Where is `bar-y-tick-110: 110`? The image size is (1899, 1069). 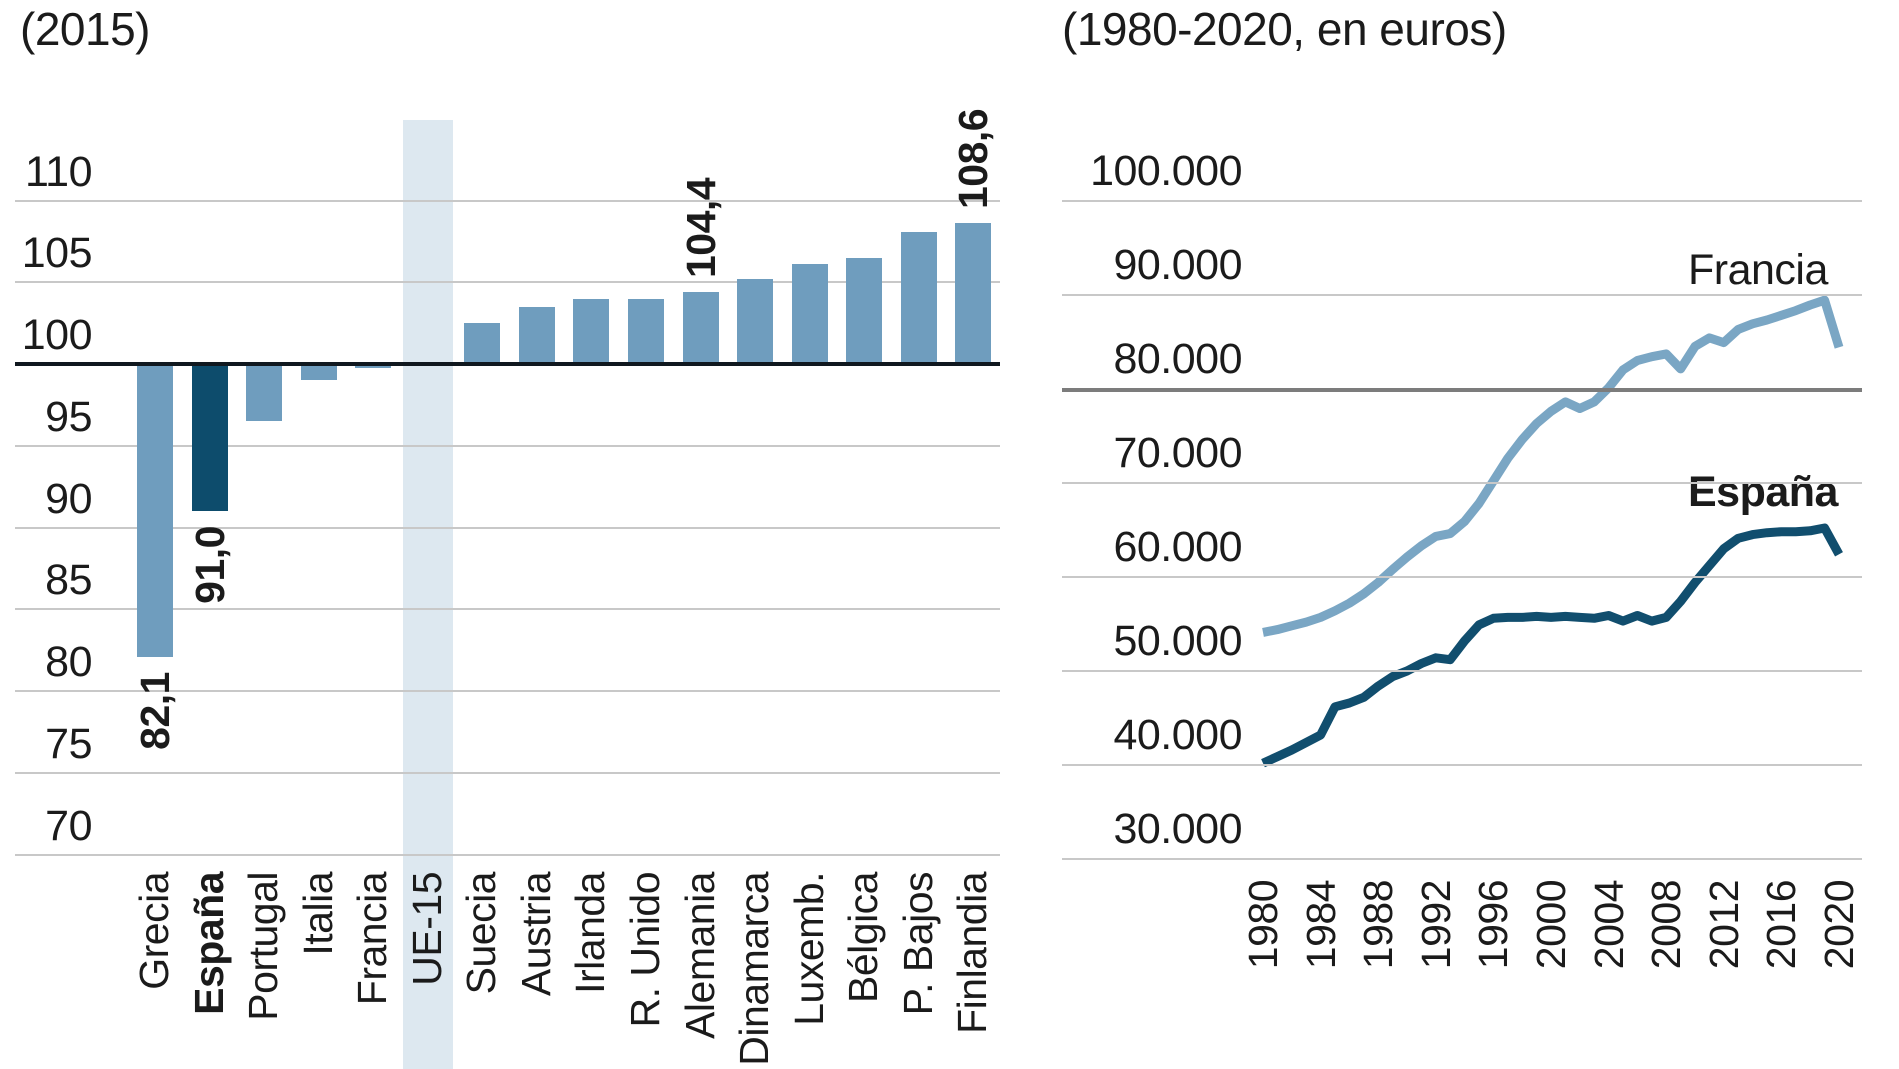
bar-y-tick-110: 110 is located at coordinates (58, 171).